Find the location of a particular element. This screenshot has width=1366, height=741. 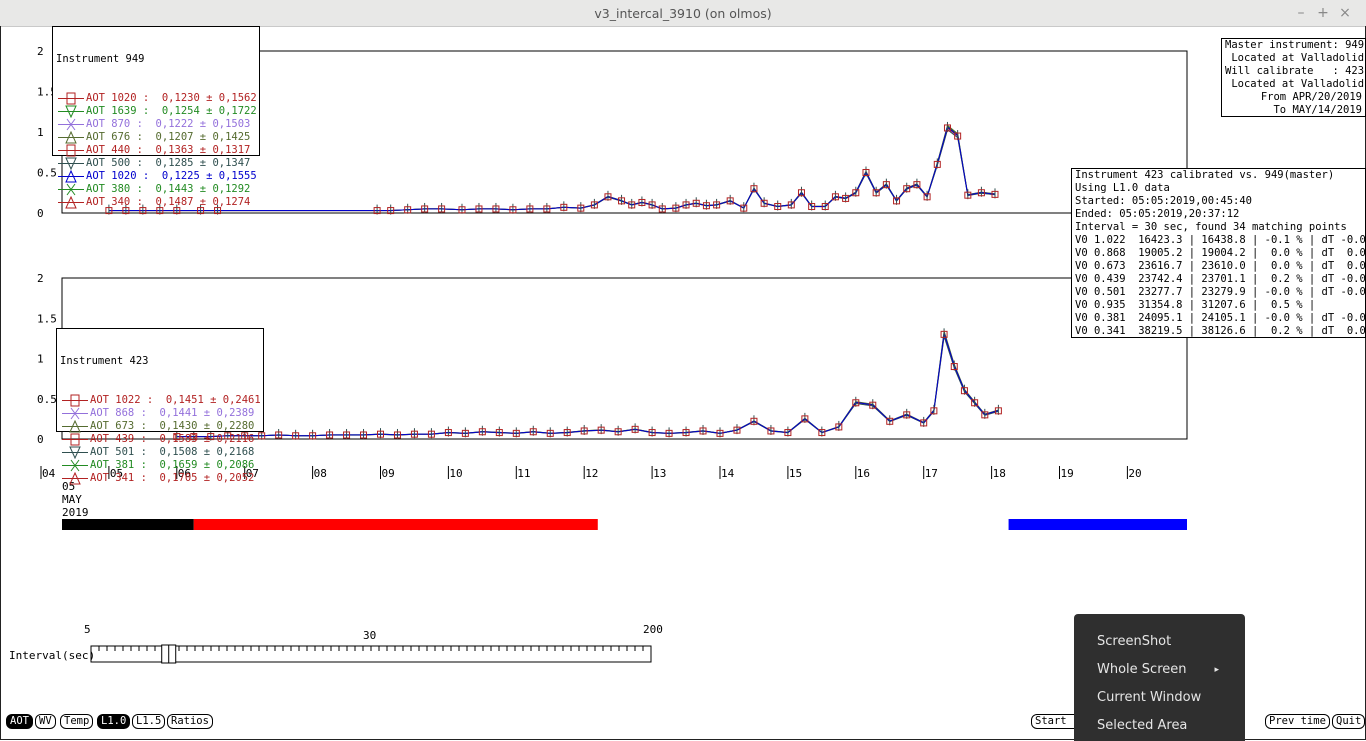

x-tick-label: 14 is located at coordinates (728, 473).